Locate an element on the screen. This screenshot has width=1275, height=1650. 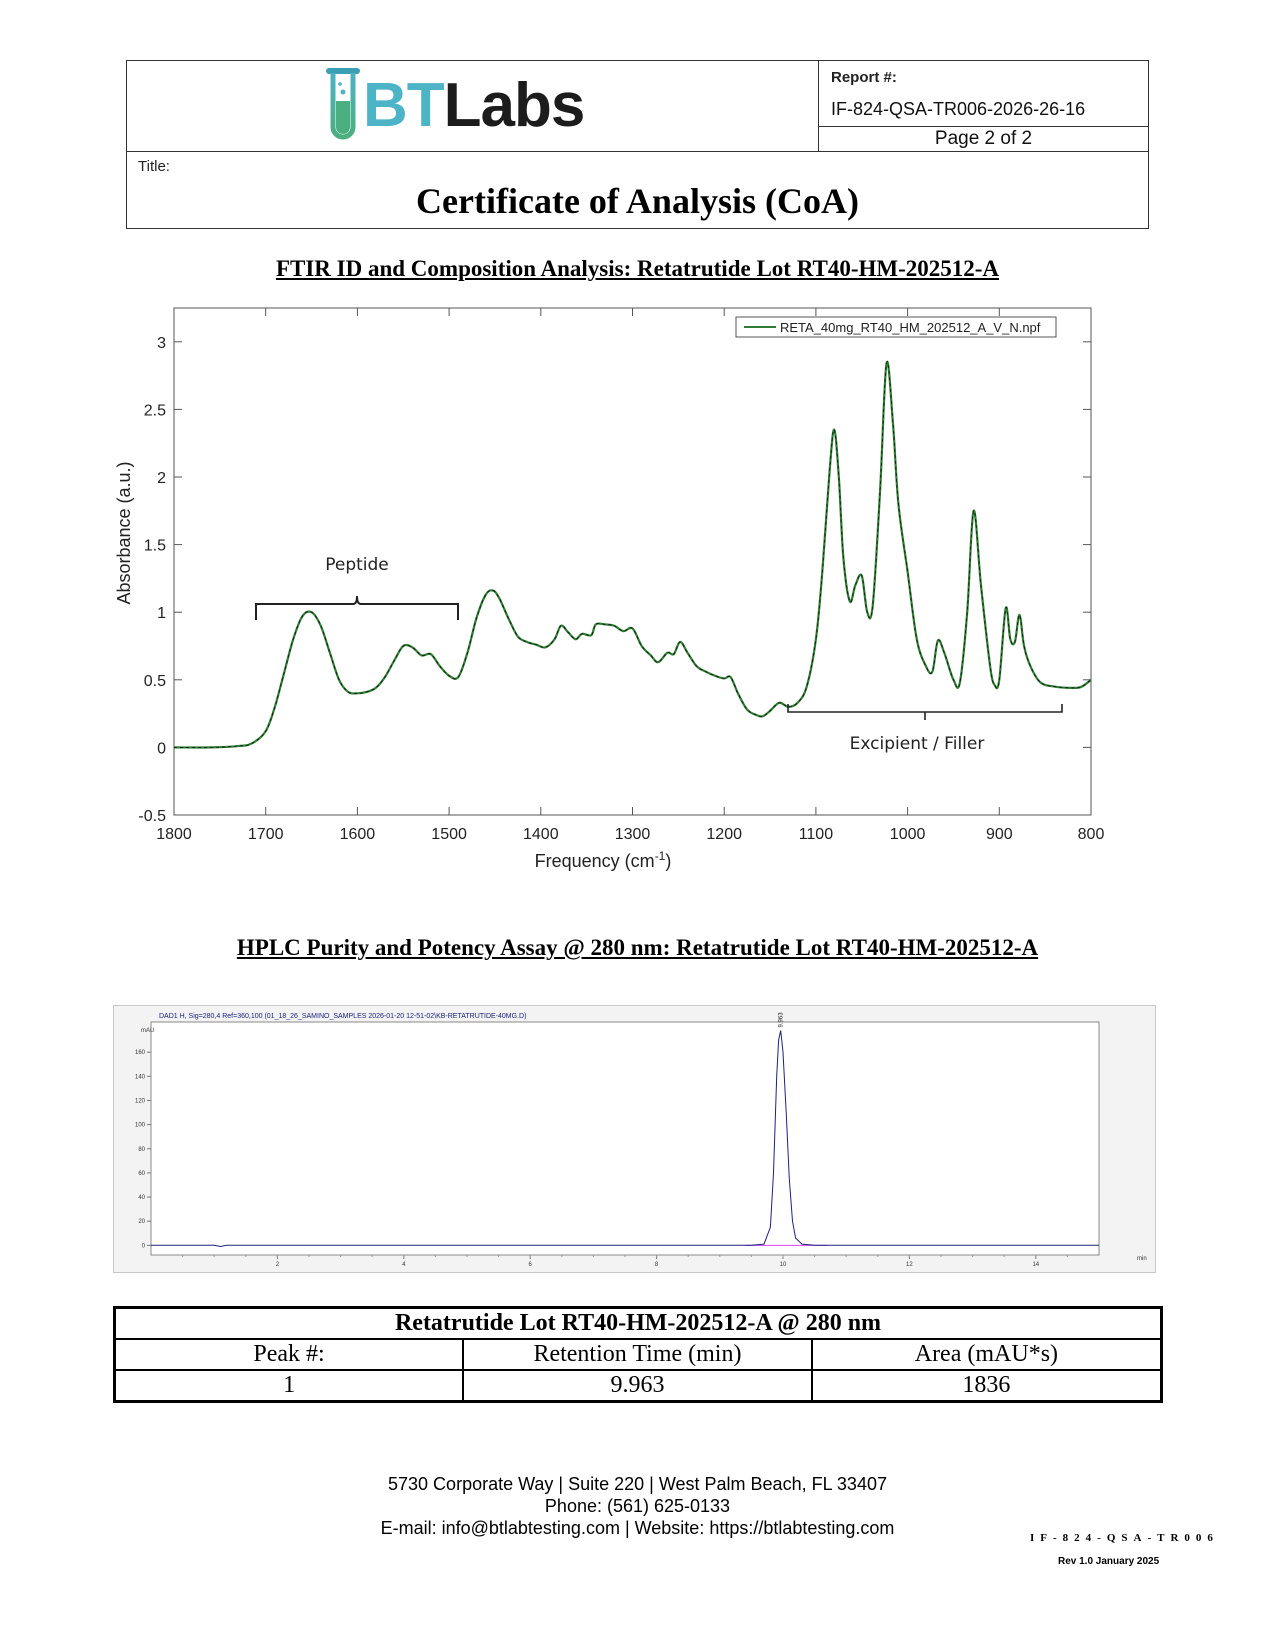
hplc-y-tick-label: 80 is located at coordinates (141, 1150).